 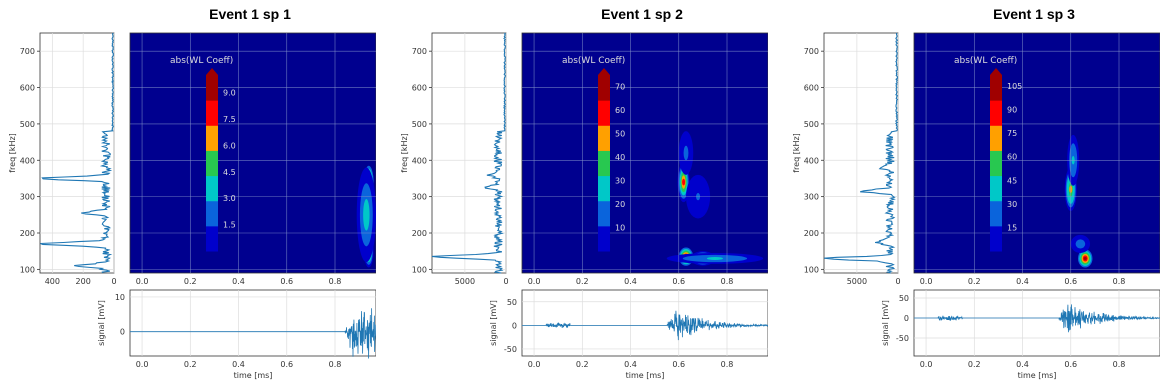 I want to click on colorbar-tick-label: 30, so click(x=620, y=181).